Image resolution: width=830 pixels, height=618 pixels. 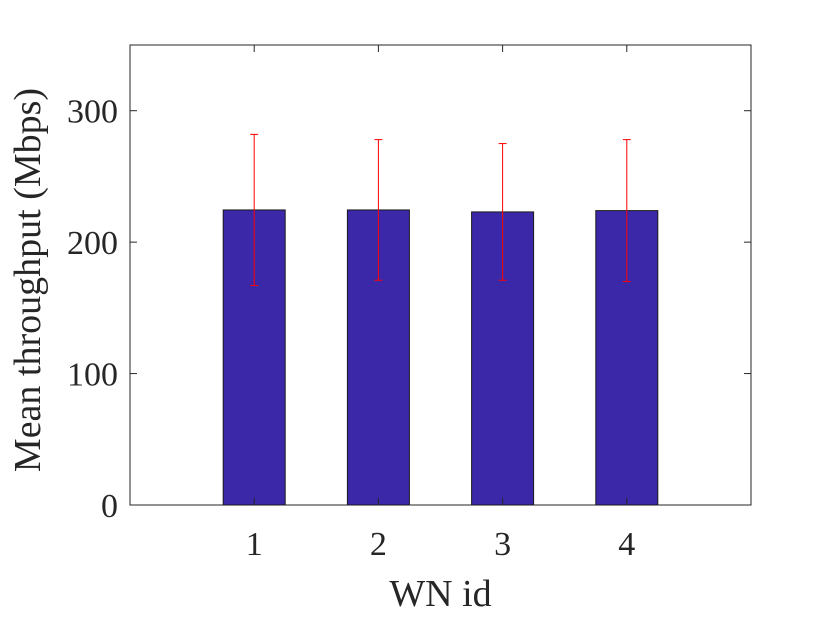 What do you see at coordinates (92, 375) in the screenshot?
I see `y-tick-label-100: 100` at bounding box center [92, 375].